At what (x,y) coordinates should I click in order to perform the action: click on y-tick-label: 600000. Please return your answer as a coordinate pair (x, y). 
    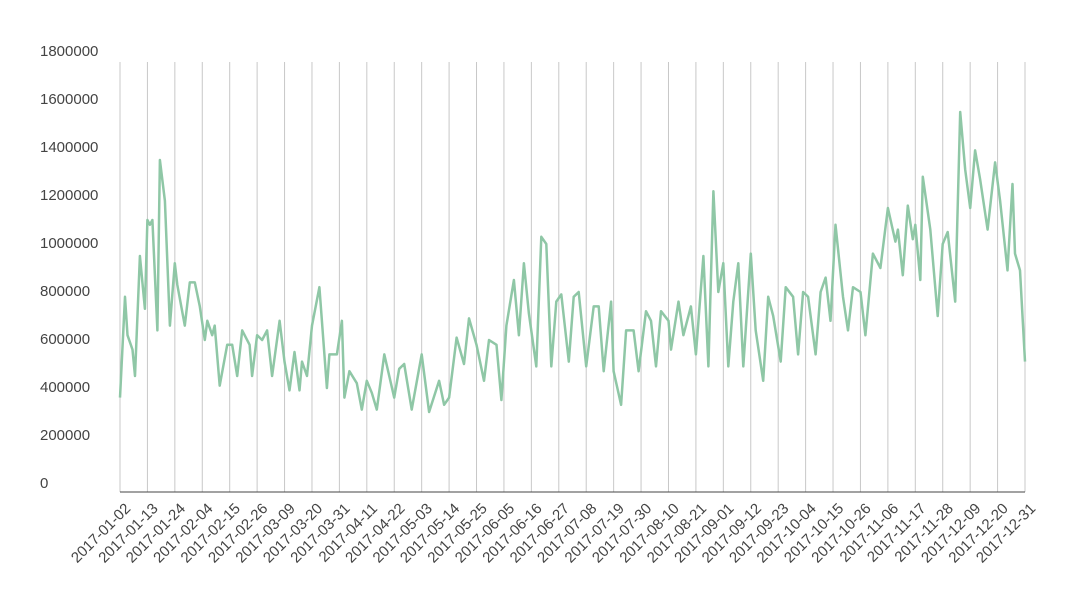
    Looking at the image, I should click on (65, 339).